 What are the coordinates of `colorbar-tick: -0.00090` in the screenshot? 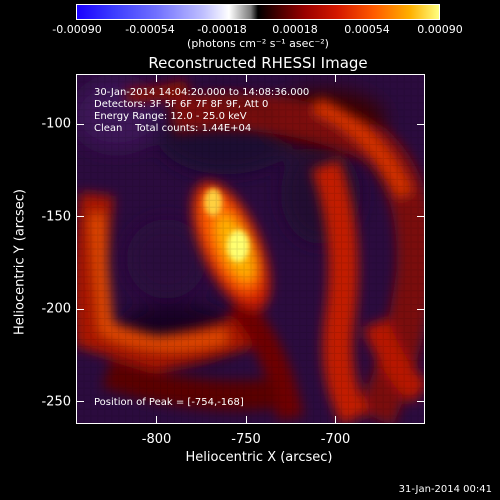 It's located at (77, 29).